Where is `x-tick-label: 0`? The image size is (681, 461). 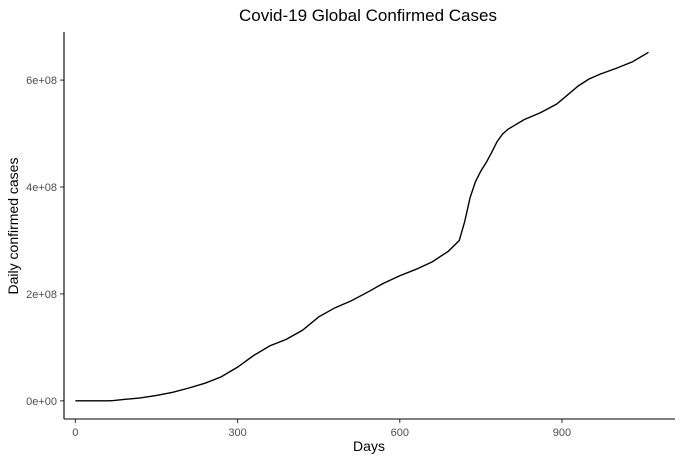
x-tick-label: 0 is located at coordinates (75, 433).